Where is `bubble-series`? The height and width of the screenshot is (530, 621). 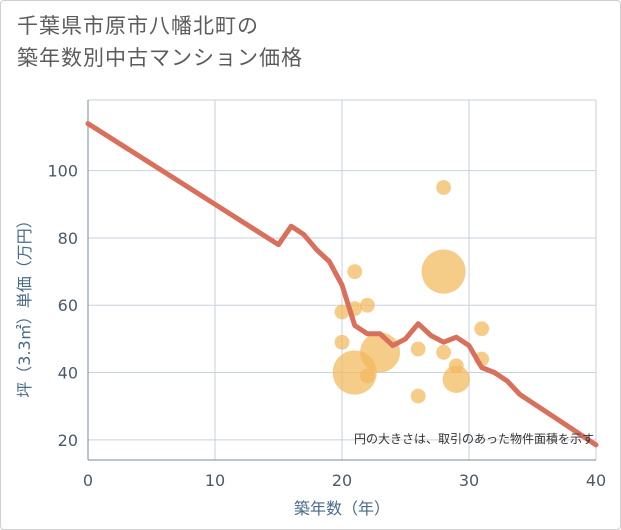 bubble-series is located at coordinates (411, 292).